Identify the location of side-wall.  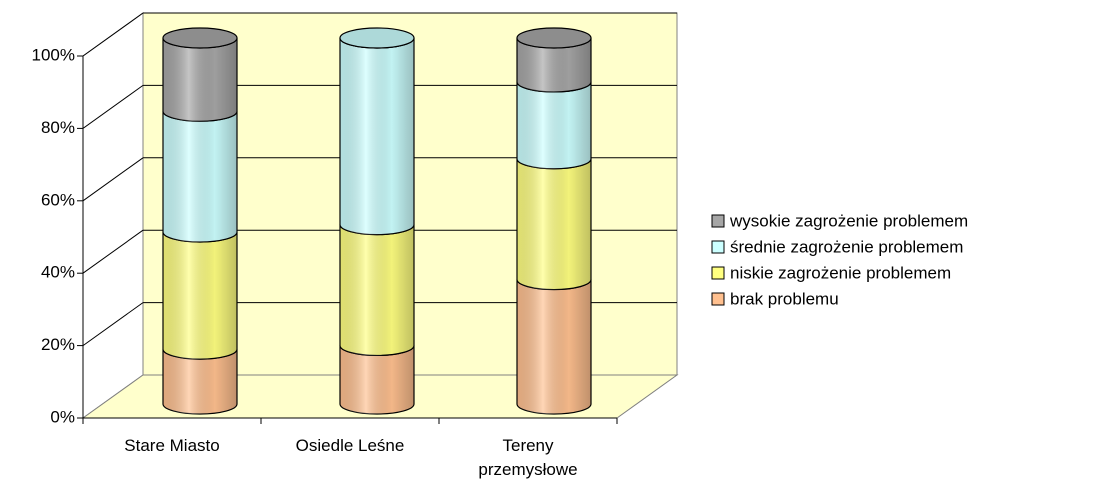
(113, 215).